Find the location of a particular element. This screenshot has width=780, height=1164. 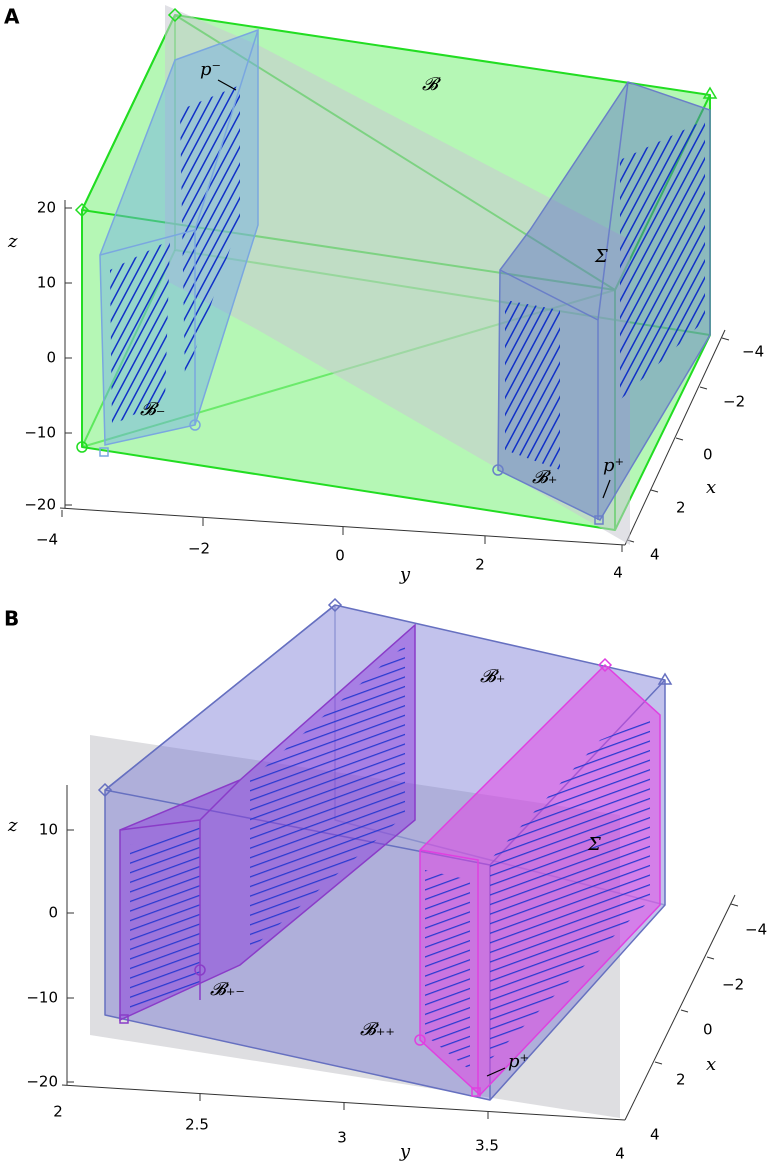

y-tick-label: 0 is located at coordinates (340, 556).